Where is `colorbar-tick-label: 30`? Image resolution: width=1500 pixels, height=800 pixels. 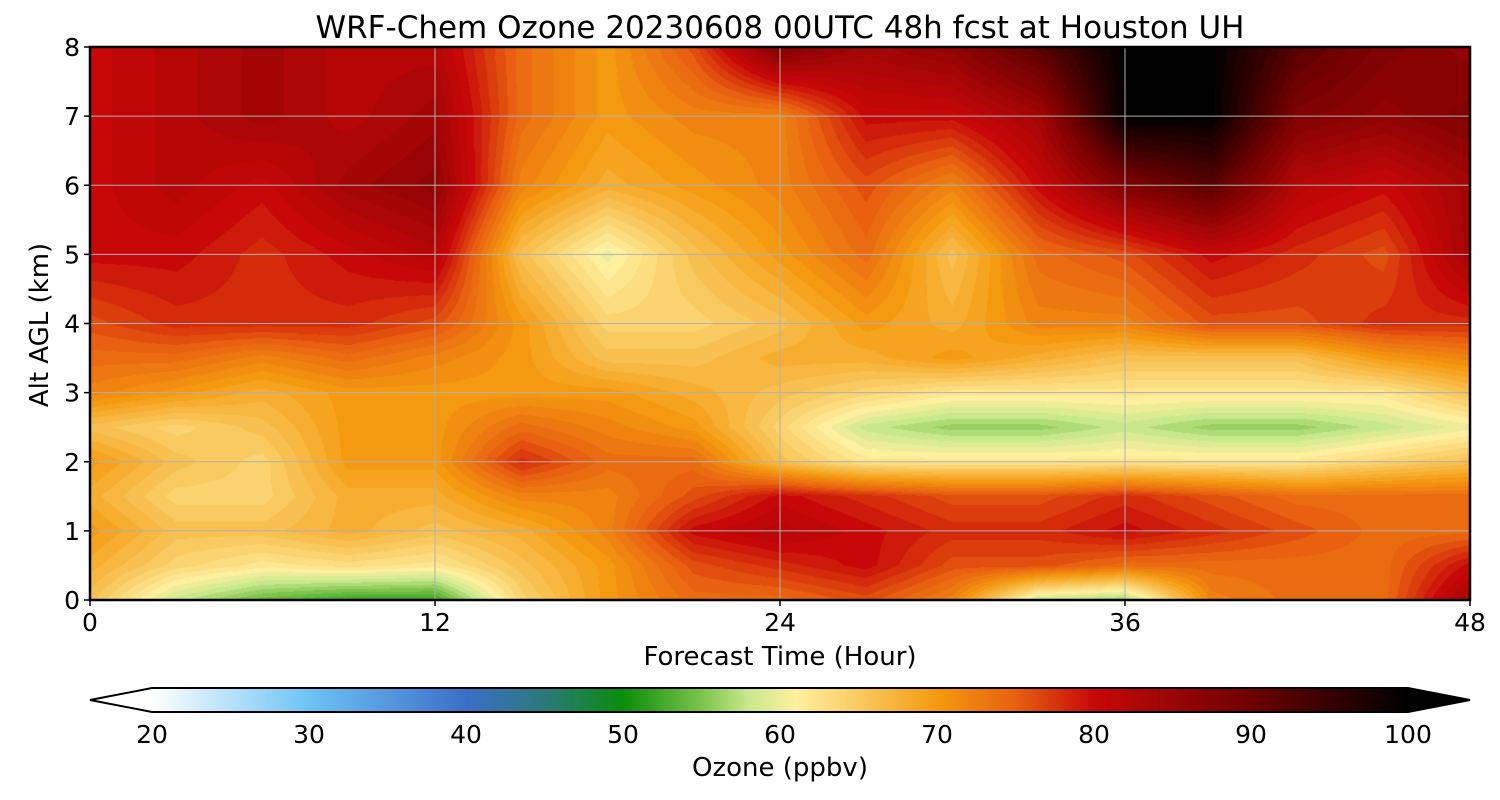 colorbar-tick-label: 30 is located at coordinates (309, 734).